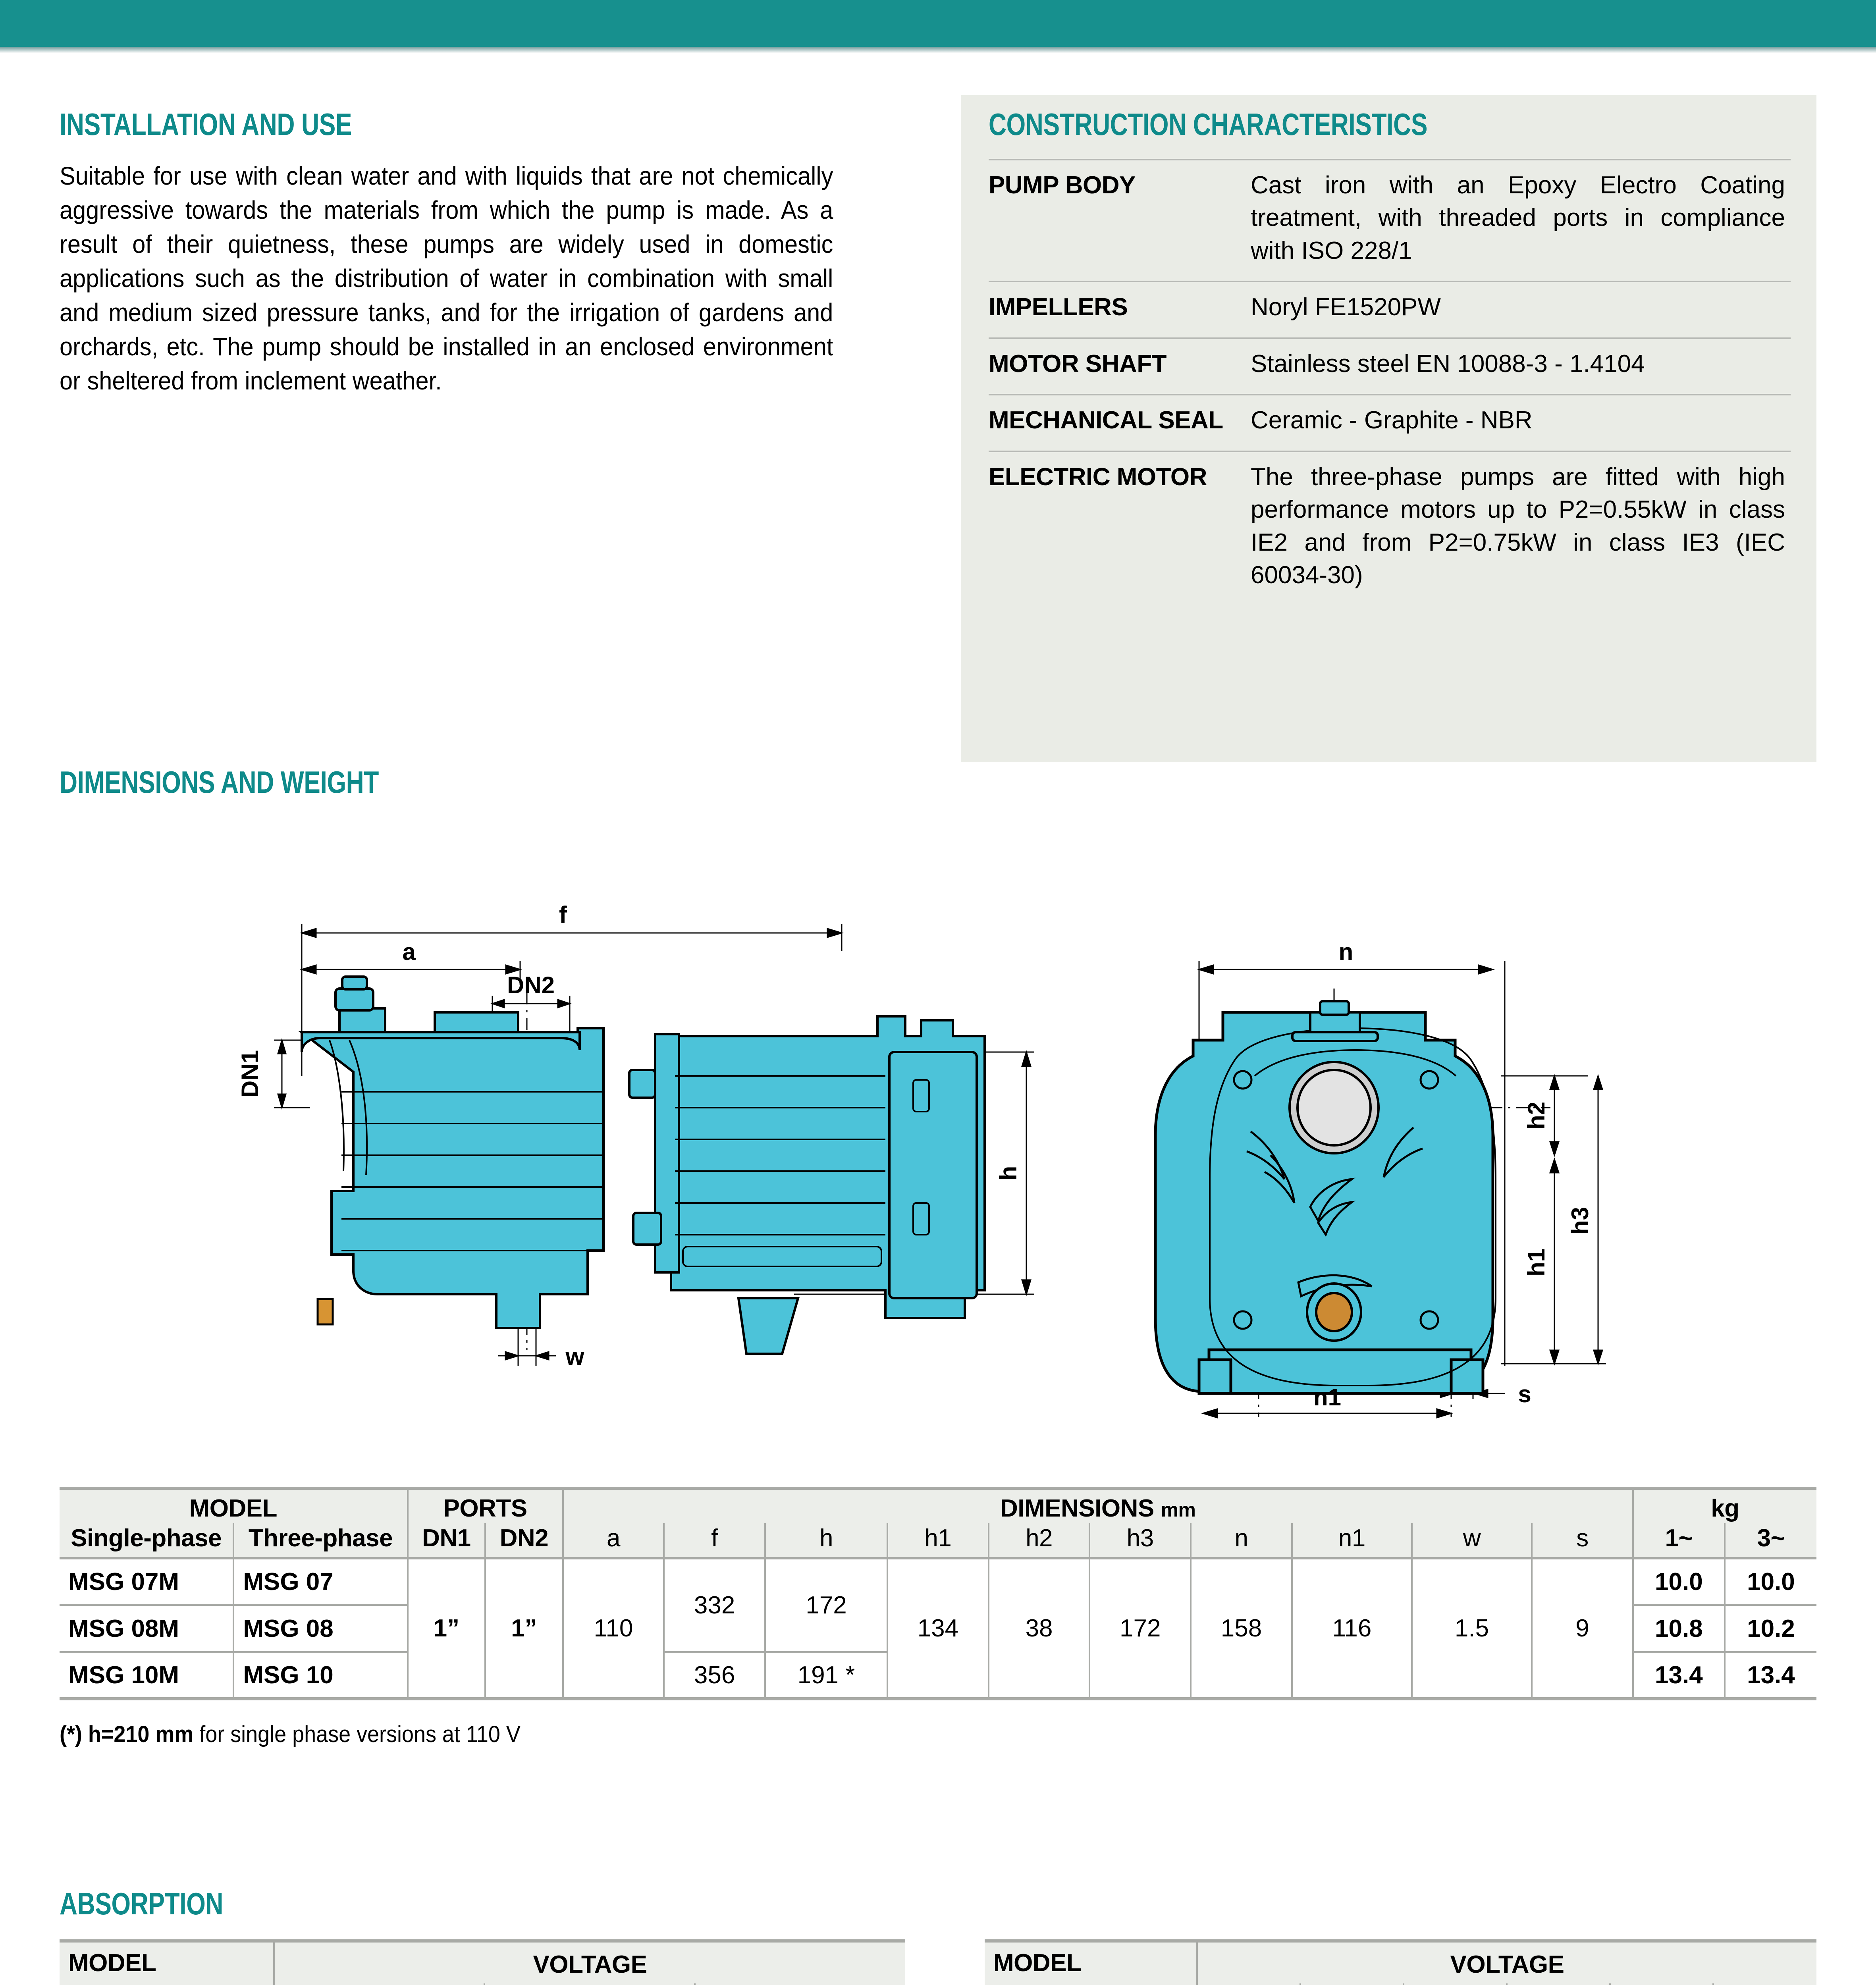 This screenshot has height=1985, width=1876. Describe the element at coordinates (206, 124) in the screenshot. I see `installation-heading: INSTALLATION AND USE` at that location.